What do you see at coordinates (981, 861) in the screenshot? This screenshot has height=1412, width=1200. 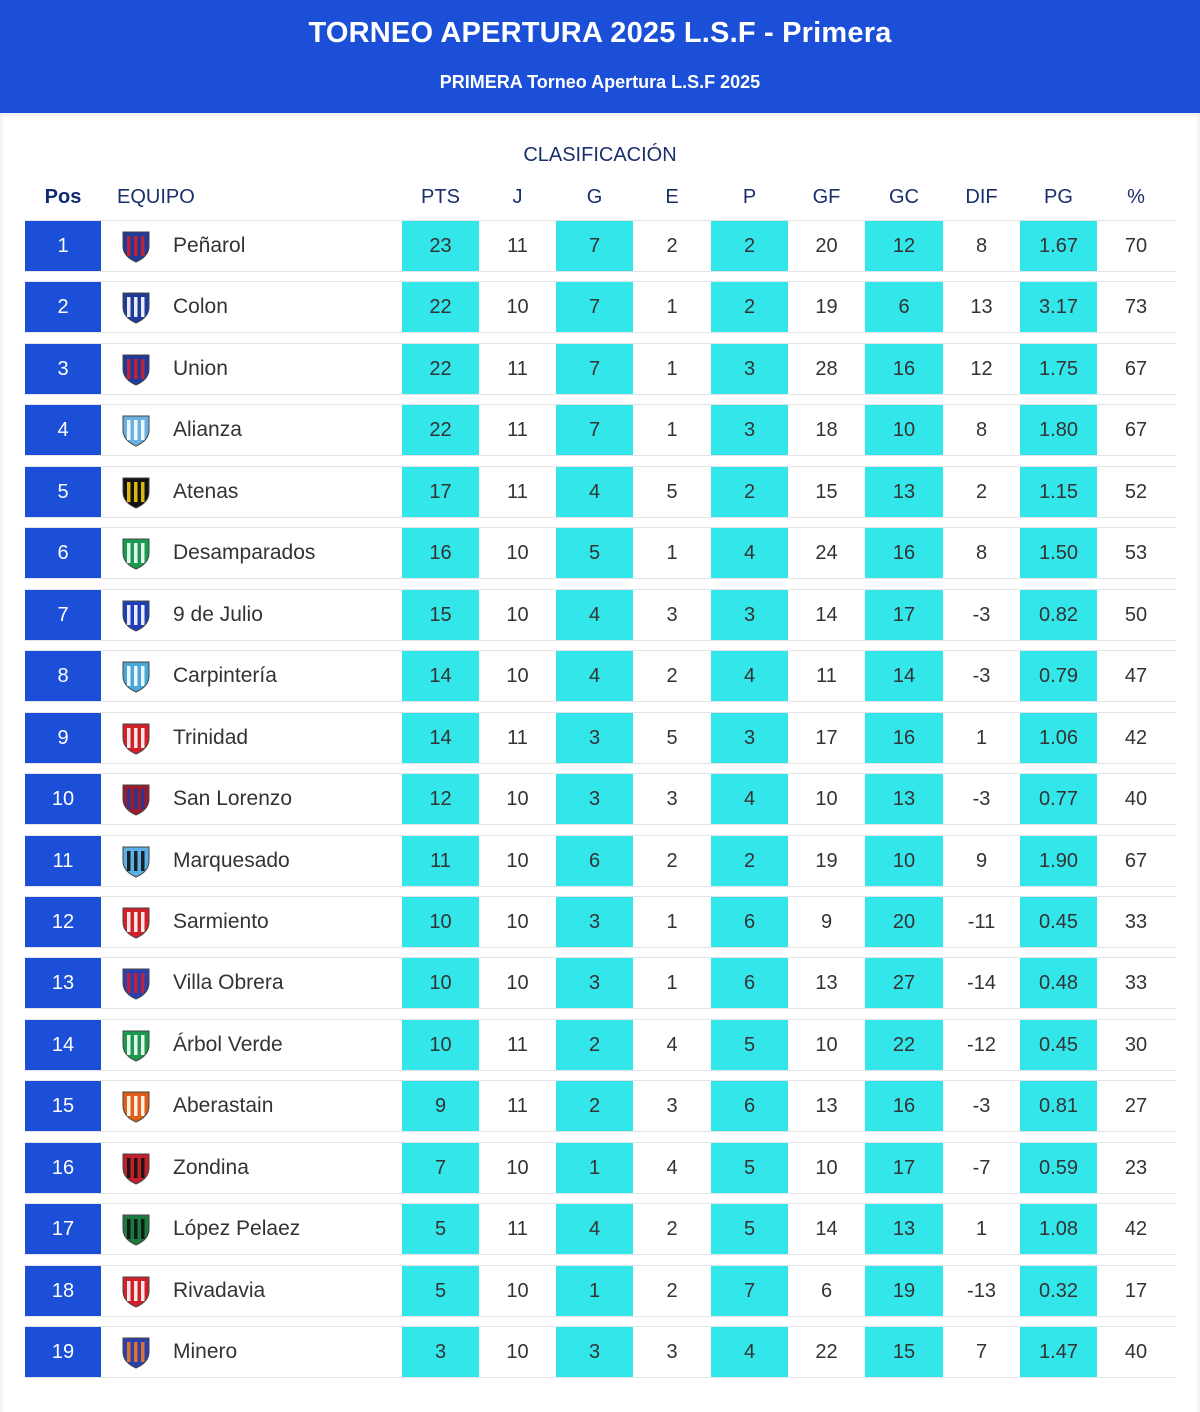 I see `dif-cell: 9` at bounding box center [981, 861].